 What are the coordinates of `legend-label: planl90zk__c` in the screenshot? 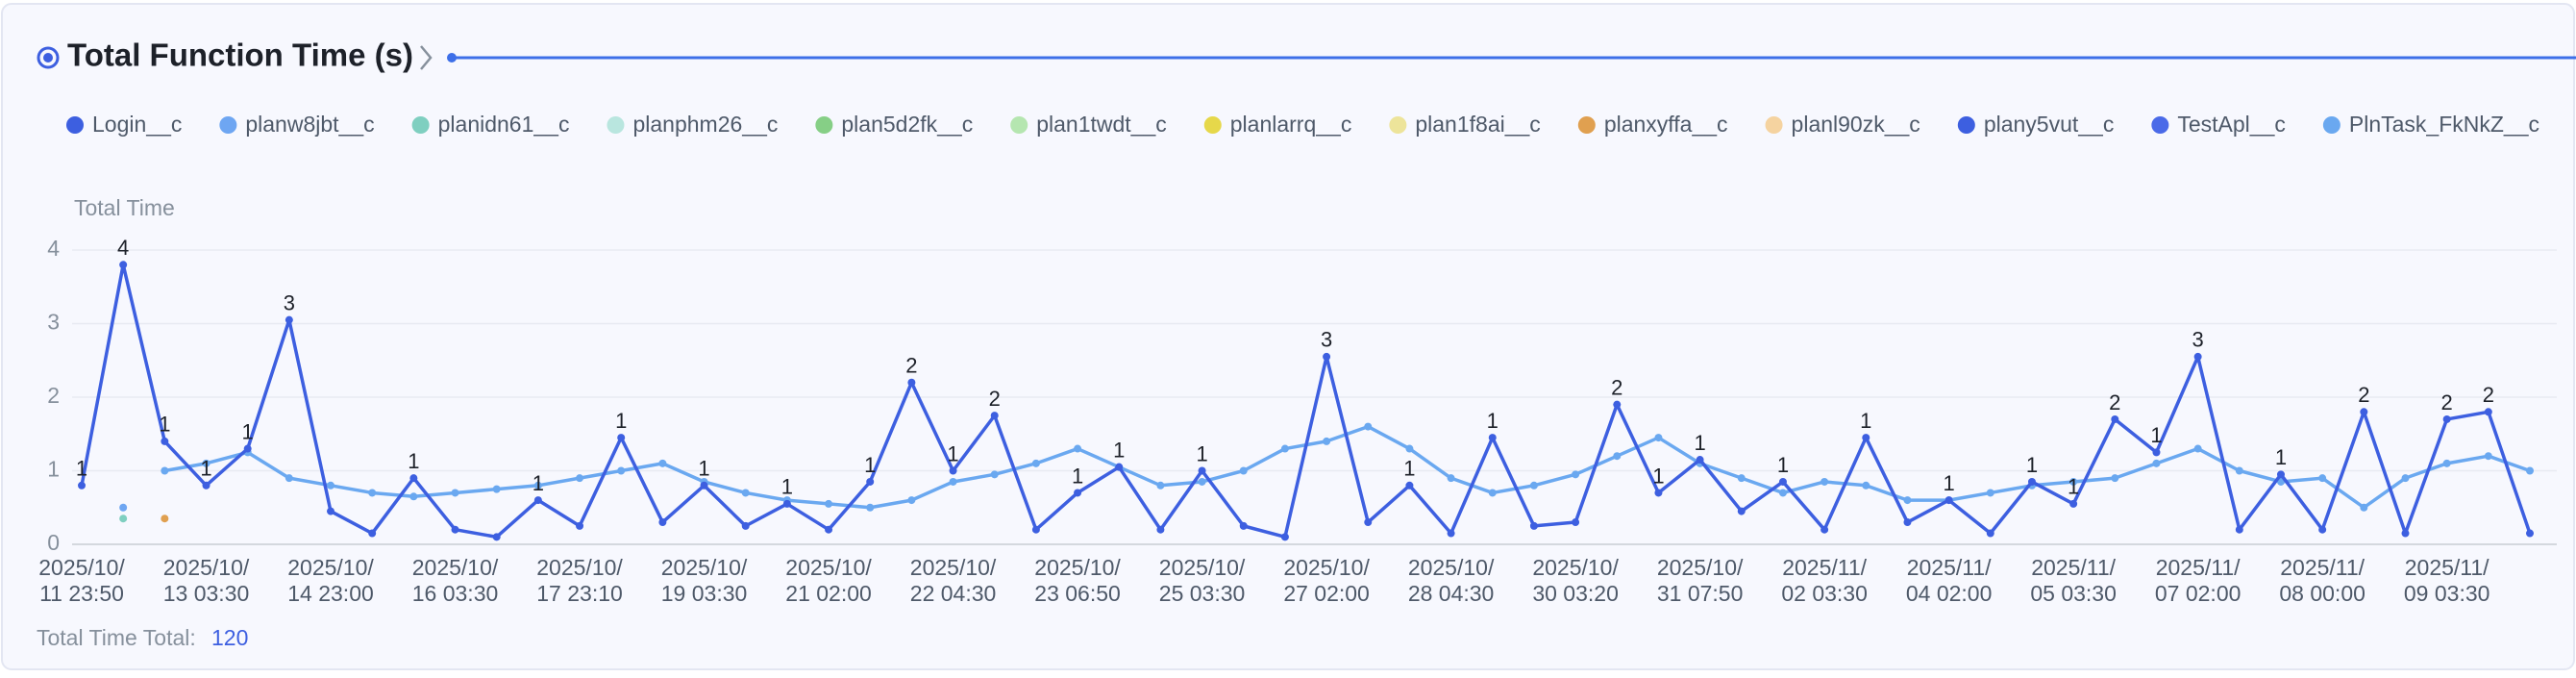 It's located at (1856, 124).